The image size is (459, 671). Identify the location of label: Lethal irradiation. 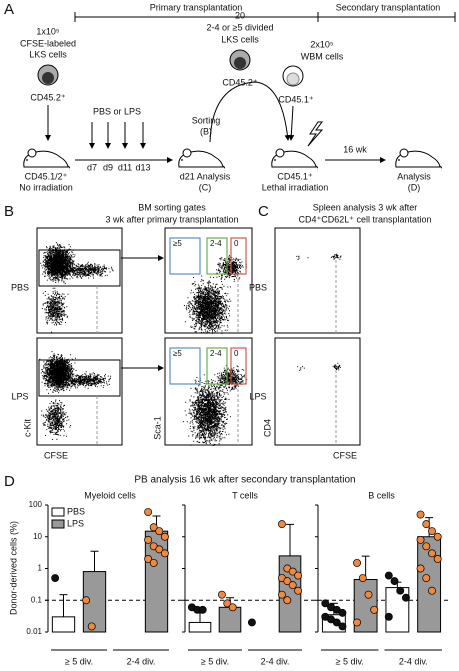
(295, 187).